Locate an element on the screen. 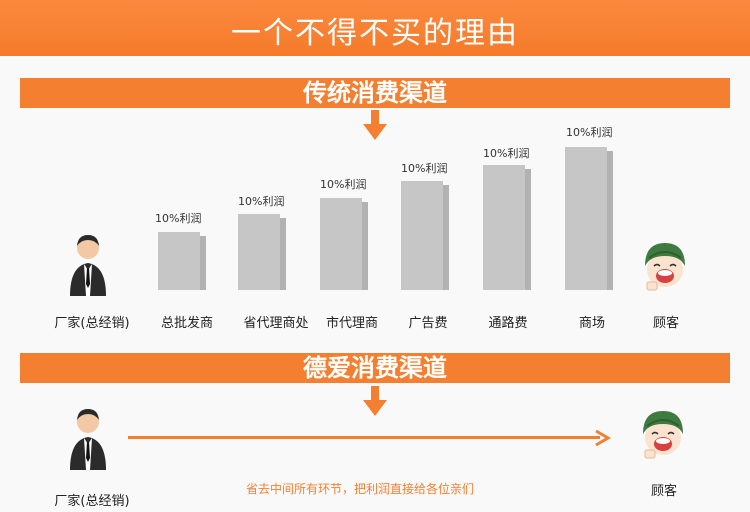 The width and height of the screenshot is (750, 512). bar-province-agent is located at coordinates (262, 252).